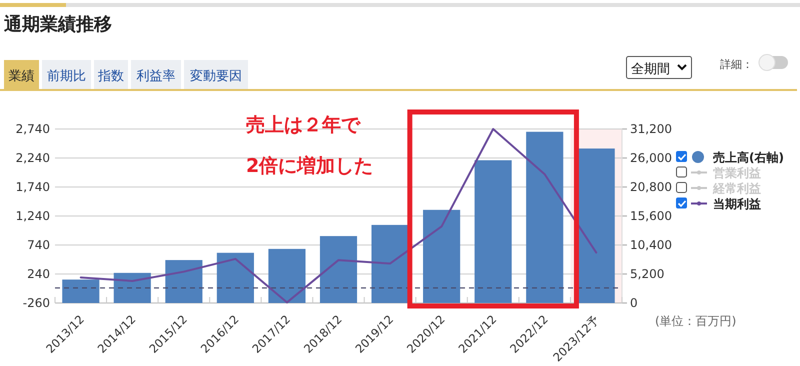 The height and width of the screenshot is (366, 800). I want to click on text: 前期比, so click(66, 76).